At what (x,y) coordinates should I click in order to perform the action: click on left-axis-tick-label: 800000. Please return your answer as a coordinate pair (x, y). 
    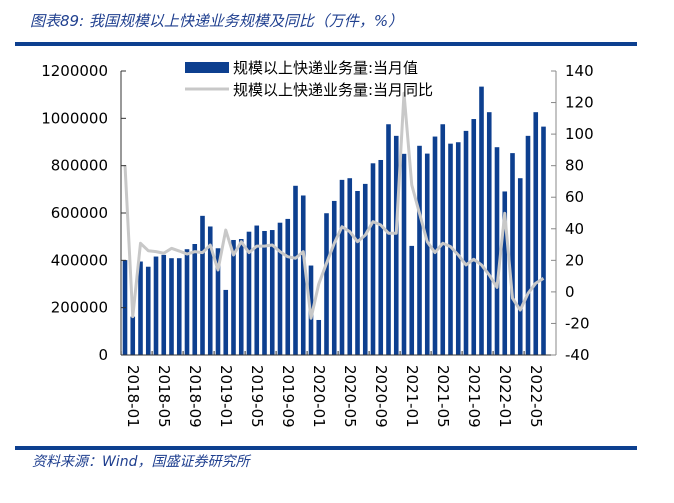
    Looking at the image, I should click on (79, 166).